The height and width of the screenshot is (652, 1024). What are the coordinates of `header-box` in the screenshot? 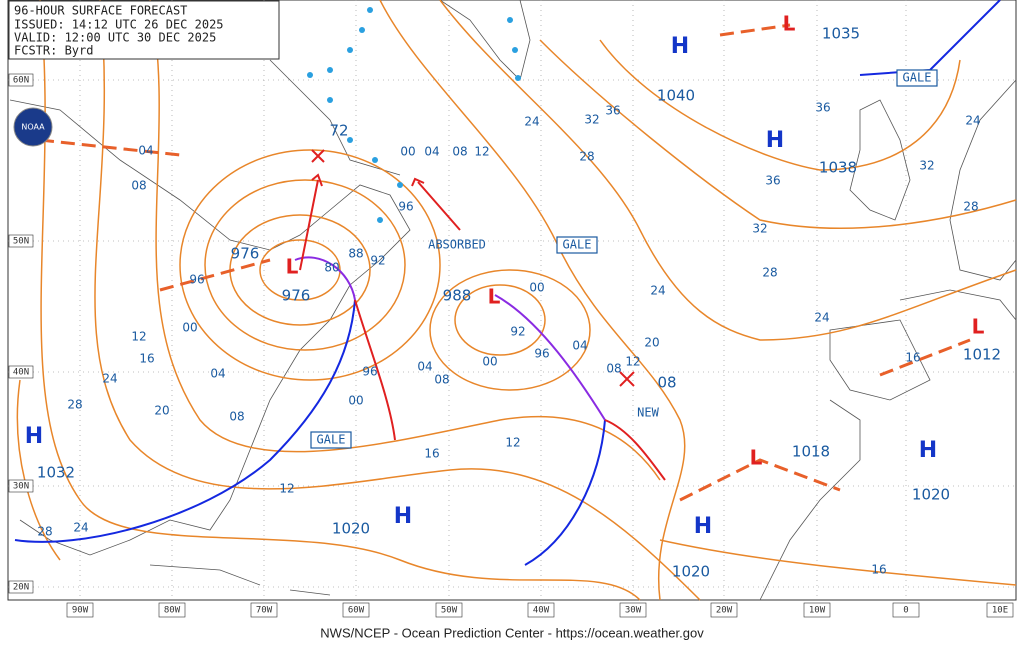 It's located at (144, 30).